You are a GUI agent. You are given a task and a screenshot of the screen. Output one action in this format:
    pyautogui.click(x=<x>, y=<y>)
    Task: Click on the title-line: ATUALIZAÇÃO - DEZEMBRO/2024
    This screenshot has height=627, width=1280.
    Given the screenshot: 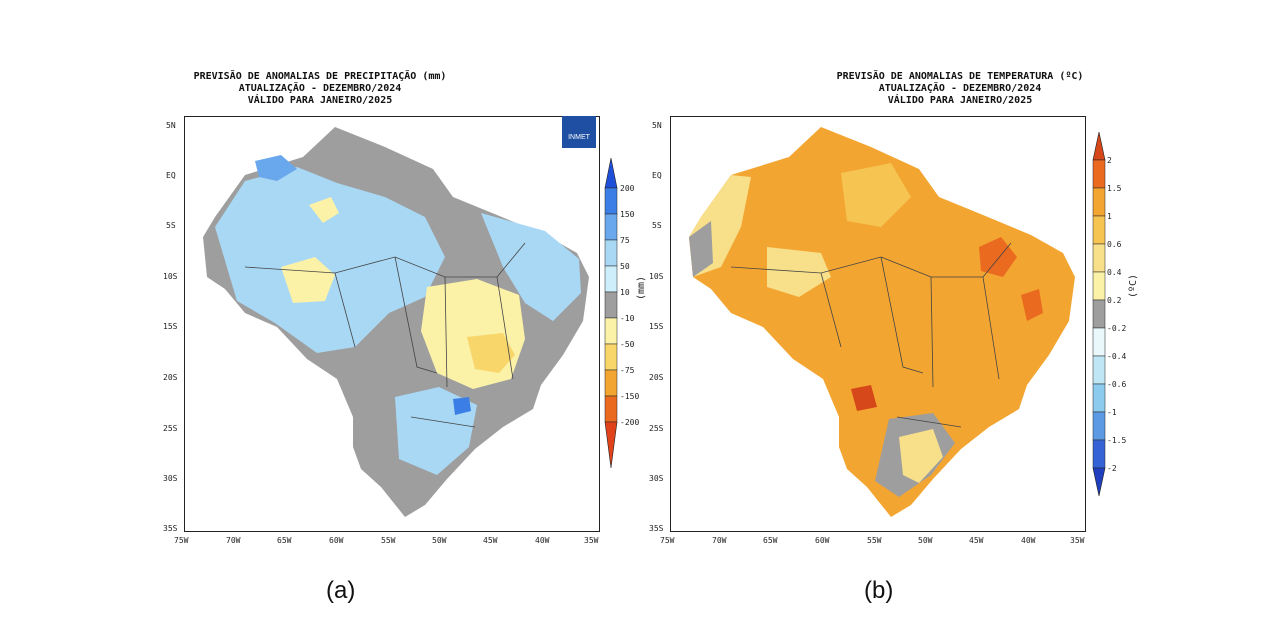 What is the action you would take?
    pyautogui.click(x=320, y=88)
    